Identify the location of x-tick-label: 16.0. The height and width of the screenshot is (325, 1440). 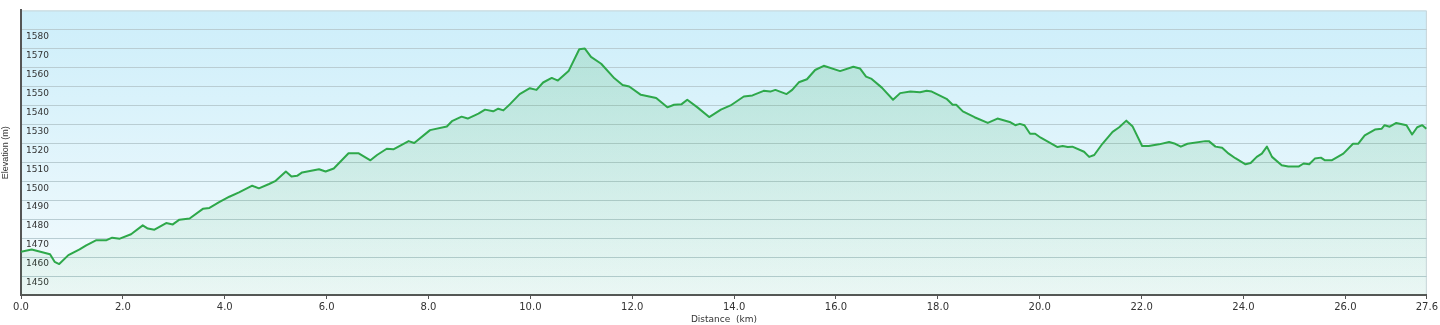
(836, 306).